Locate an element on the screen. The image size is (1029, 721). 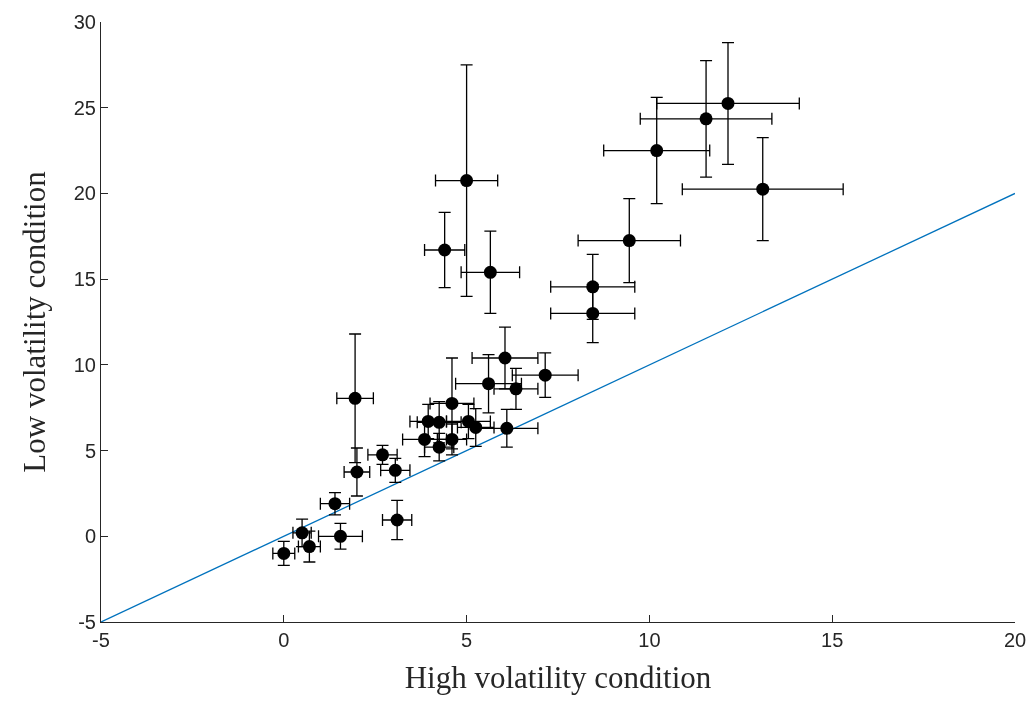
y-tick-label: 0 is located at coordinates (90, 536).